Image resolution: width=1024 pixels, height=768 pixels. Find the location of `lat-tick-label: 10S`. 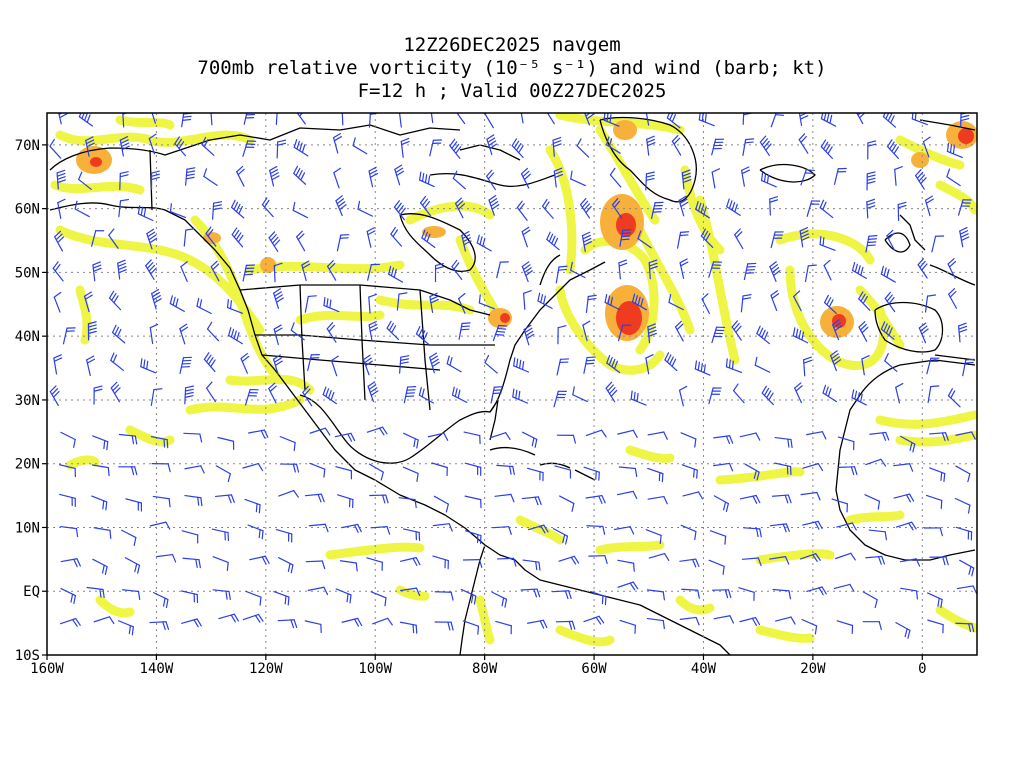

lat-tick-label: 10S is located at coordinates (27, 656).